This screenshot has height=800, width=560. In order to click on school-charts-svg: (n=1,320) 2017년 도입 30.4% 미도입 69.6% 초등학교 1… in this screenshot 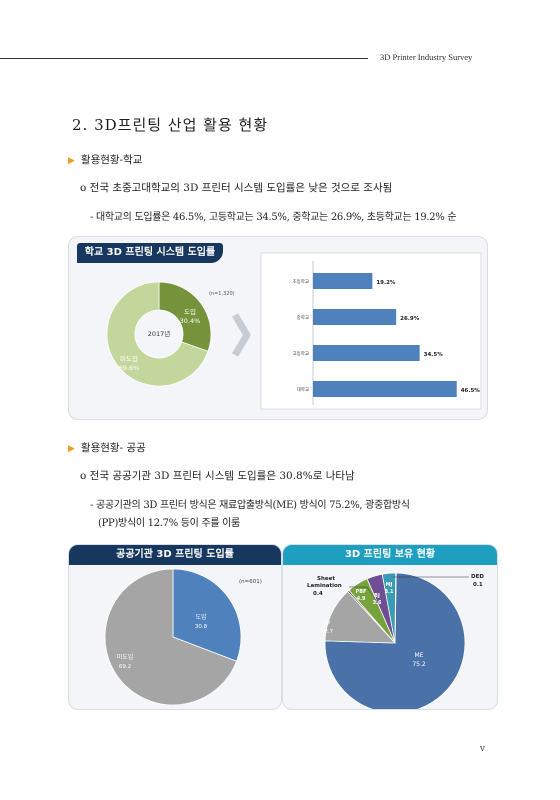, I will do `click(294, 331)`.